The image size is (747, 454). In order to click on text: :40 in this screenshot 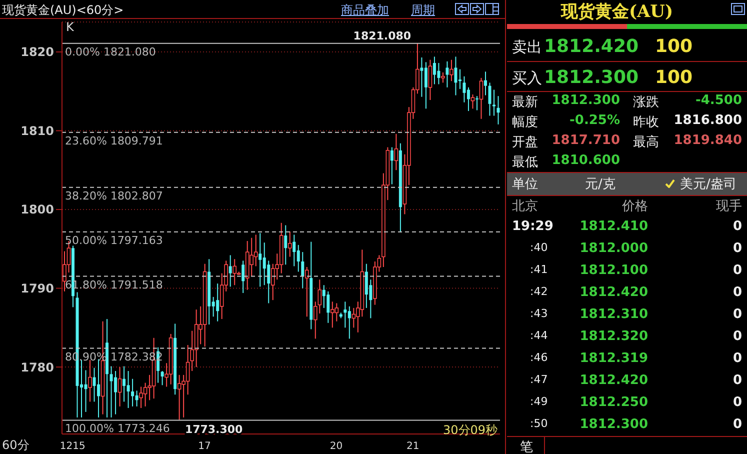, I will do `click(539, 247)`.